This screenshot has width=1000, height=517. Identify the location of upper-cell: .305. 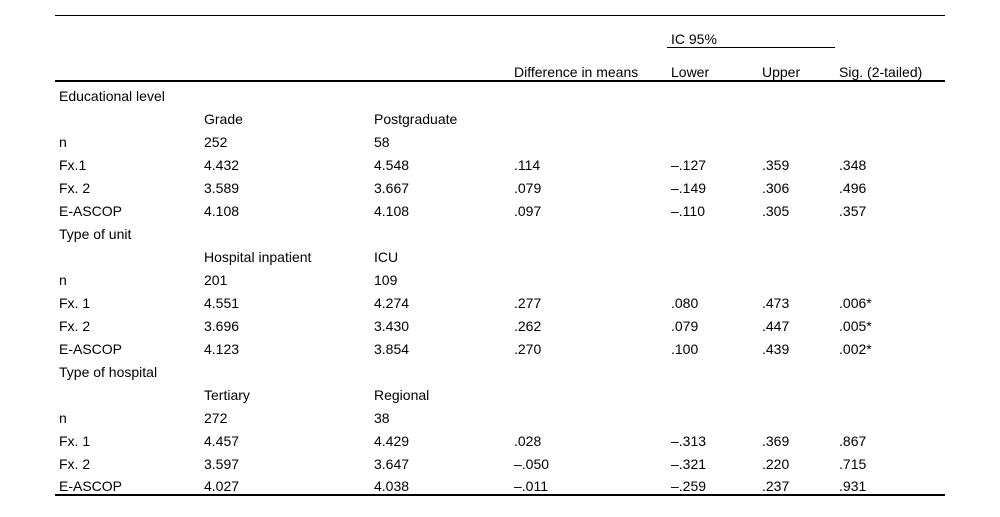
(776, 210).